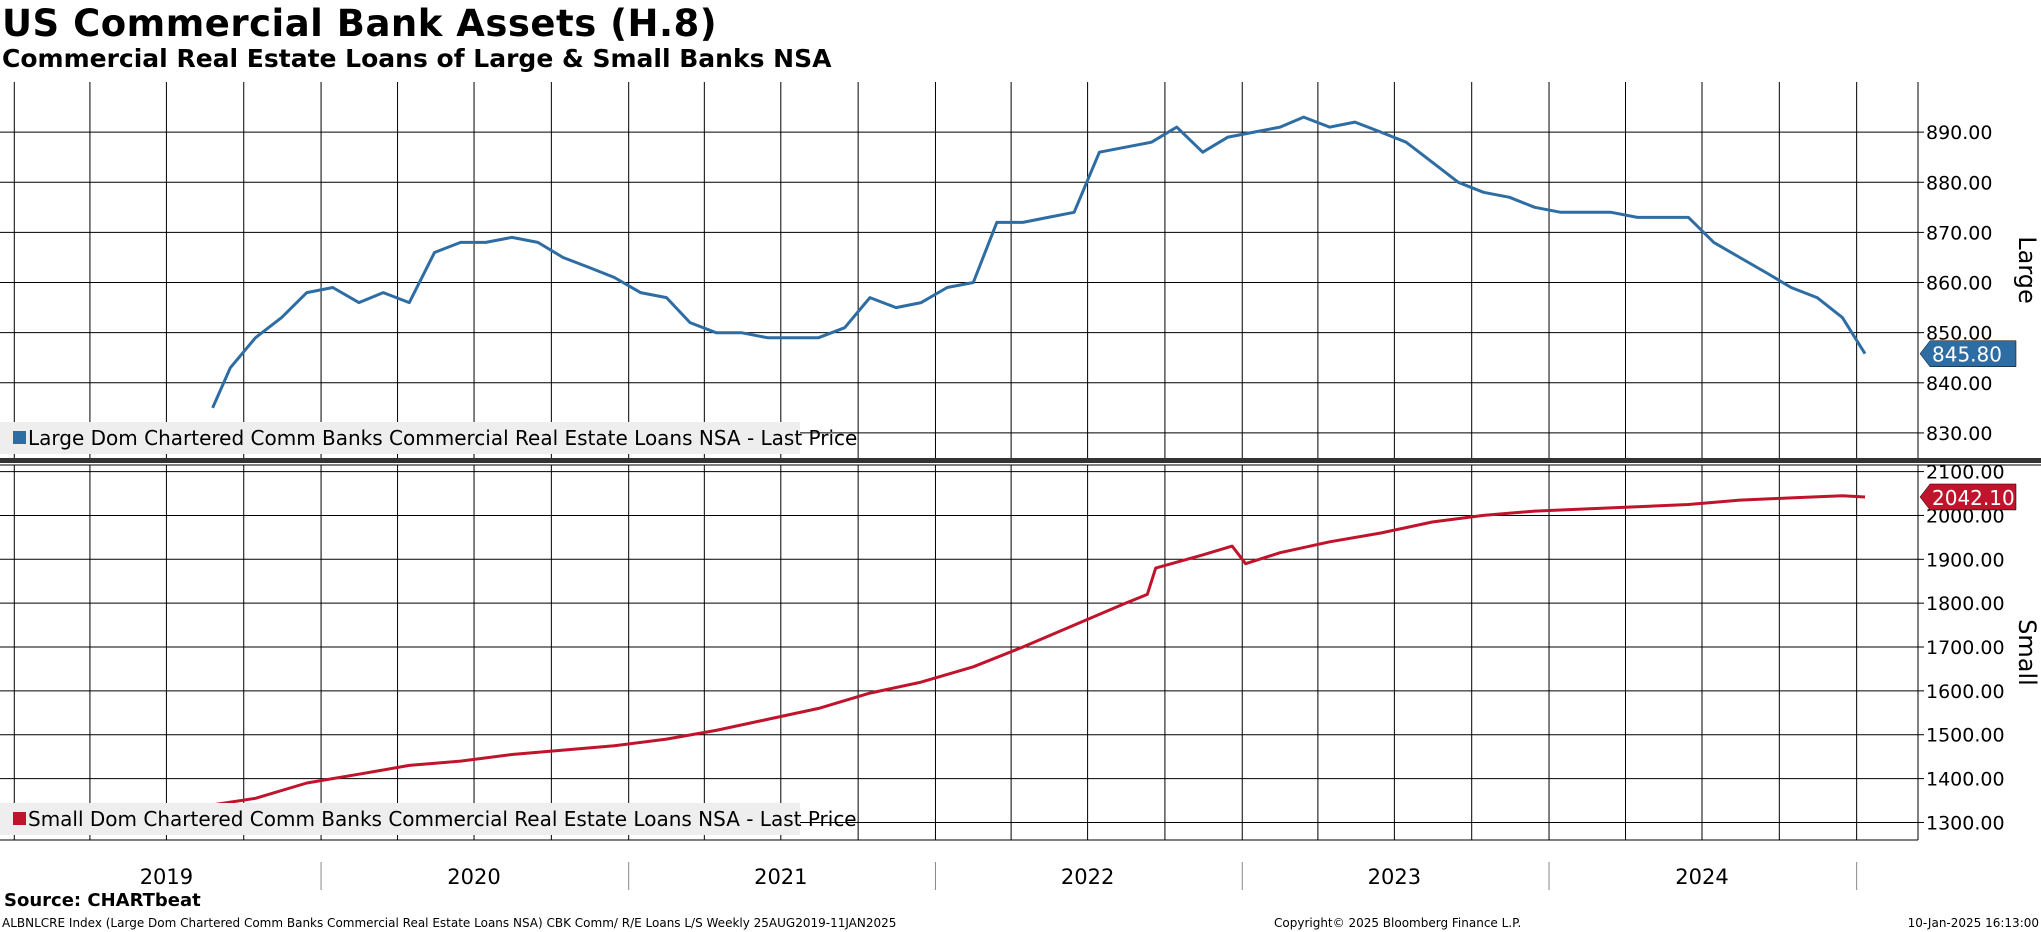 This screenshot has width=2041, height=932. Describe the element at coordinates (1965, 692) in the screenshot. I see `y-tick-label: 1600.00` at that location.